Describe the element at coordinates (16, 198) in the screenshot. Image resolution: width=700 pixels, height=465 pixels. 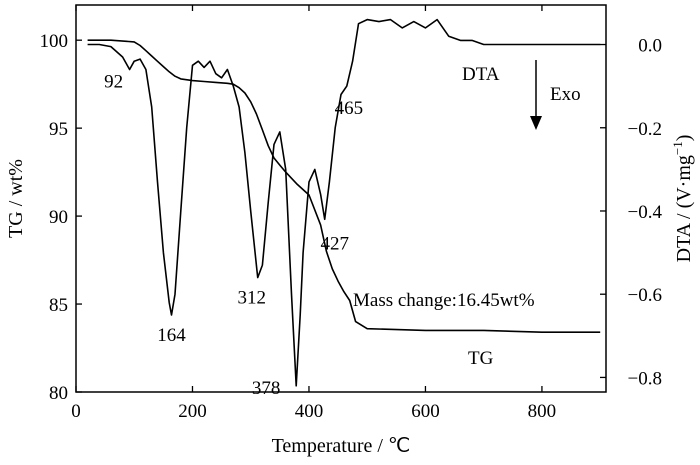
I see `y-axis-left-title: TG / wt%` at that location.